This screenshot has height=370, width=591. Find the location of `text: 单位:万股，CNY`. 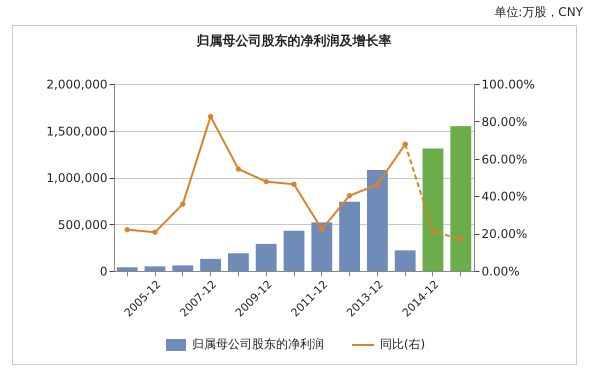

text: 单位:万股，CNY is located at coordinates (538, 12).